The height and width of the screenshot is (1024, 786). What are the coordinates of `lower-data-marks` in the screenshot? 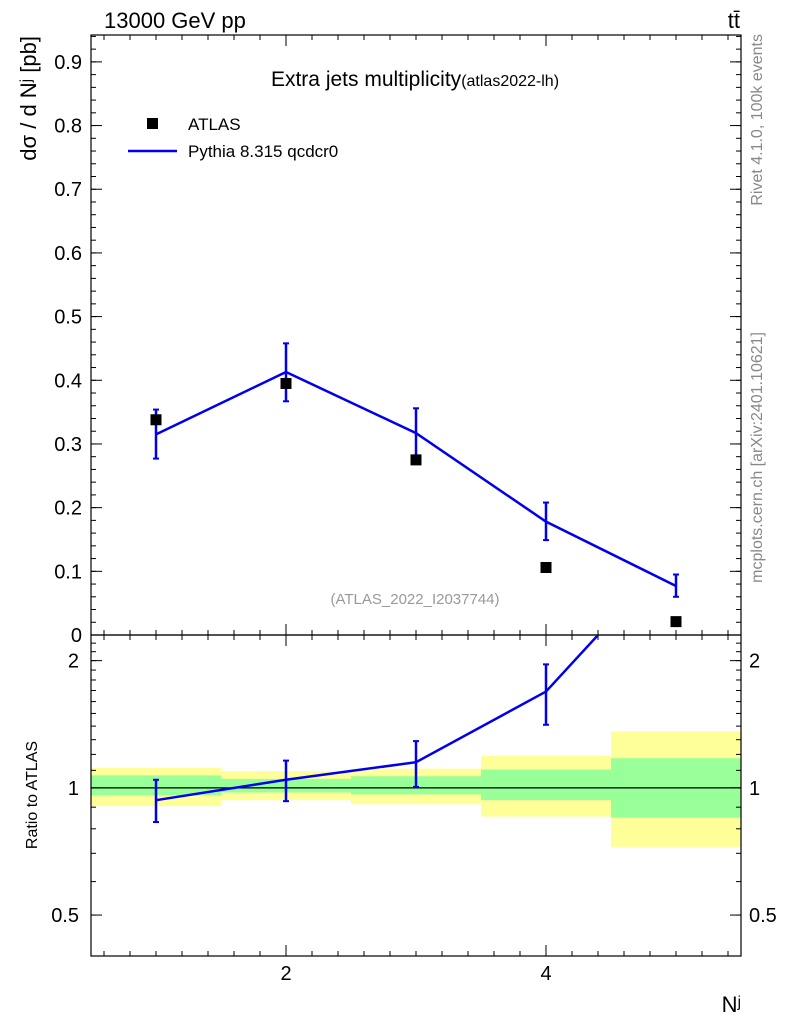 It's located at (376, 729).